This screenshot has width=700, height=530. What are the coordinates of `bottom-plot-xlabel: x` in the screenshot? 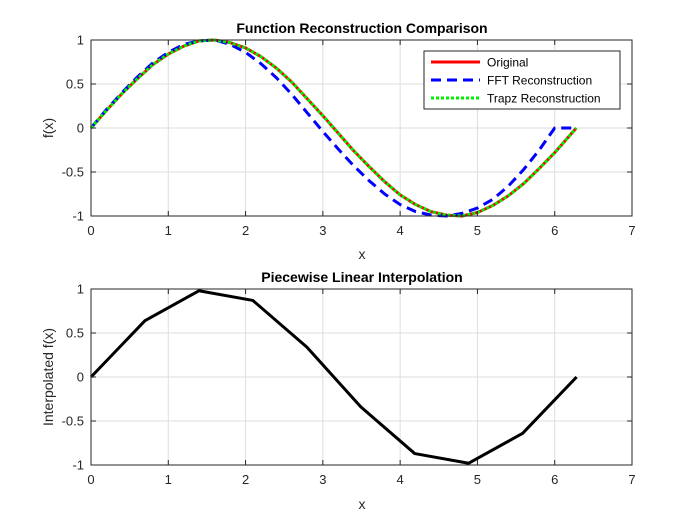 It's located at (362, 504).